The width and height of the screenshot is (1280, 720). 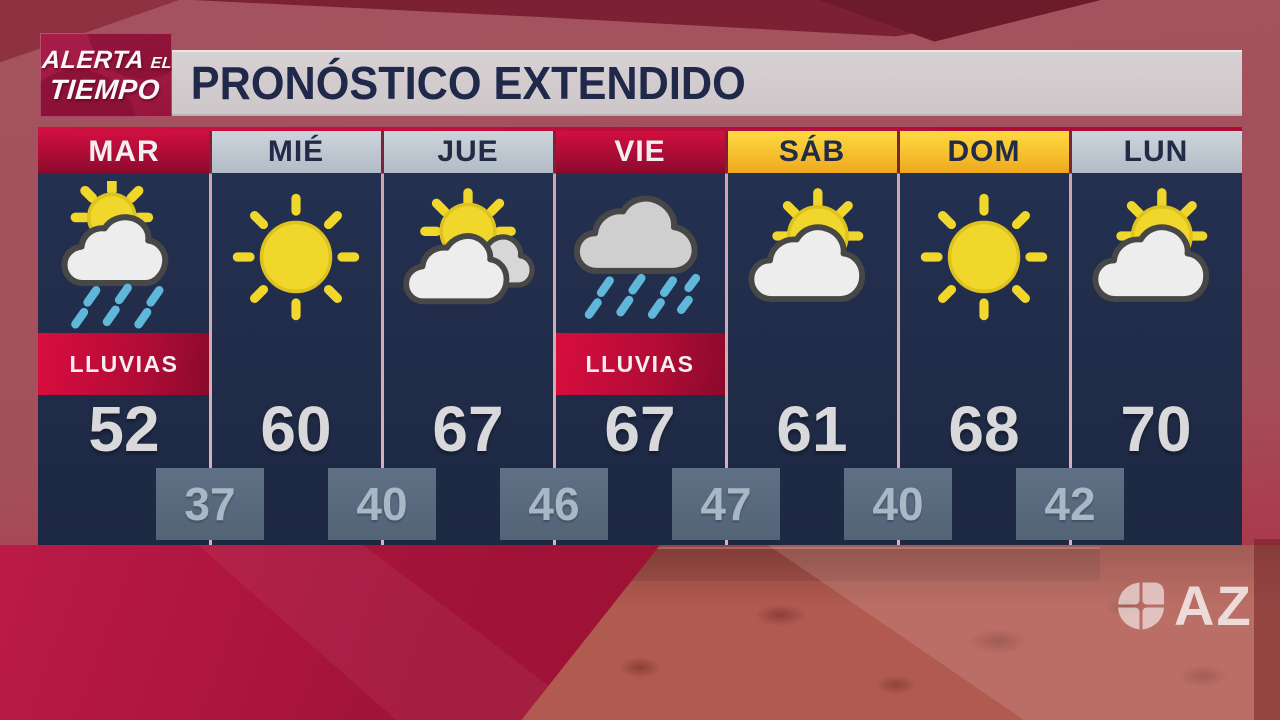 What do you see at coordinates (161, 63) in the screenshot?
I see `badge-word-el: EL` at bounding box center [161, 63].